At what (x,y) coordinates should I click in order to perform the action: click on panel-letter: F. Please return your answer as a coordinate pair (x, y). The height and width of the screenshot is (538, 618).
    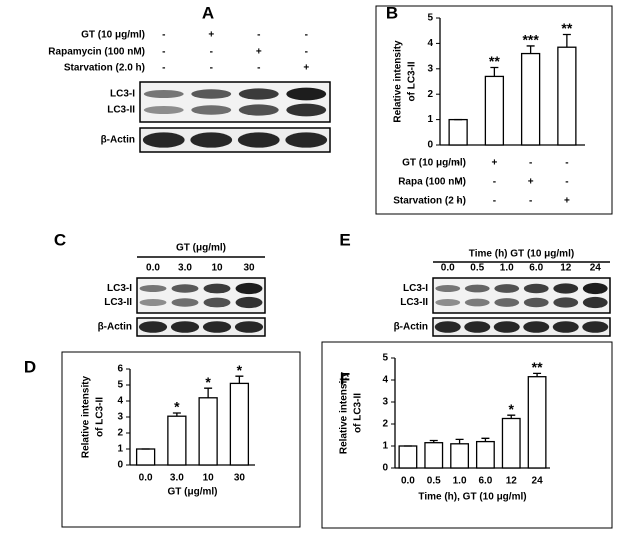
    Looking at the image, I should click on (345, 378).